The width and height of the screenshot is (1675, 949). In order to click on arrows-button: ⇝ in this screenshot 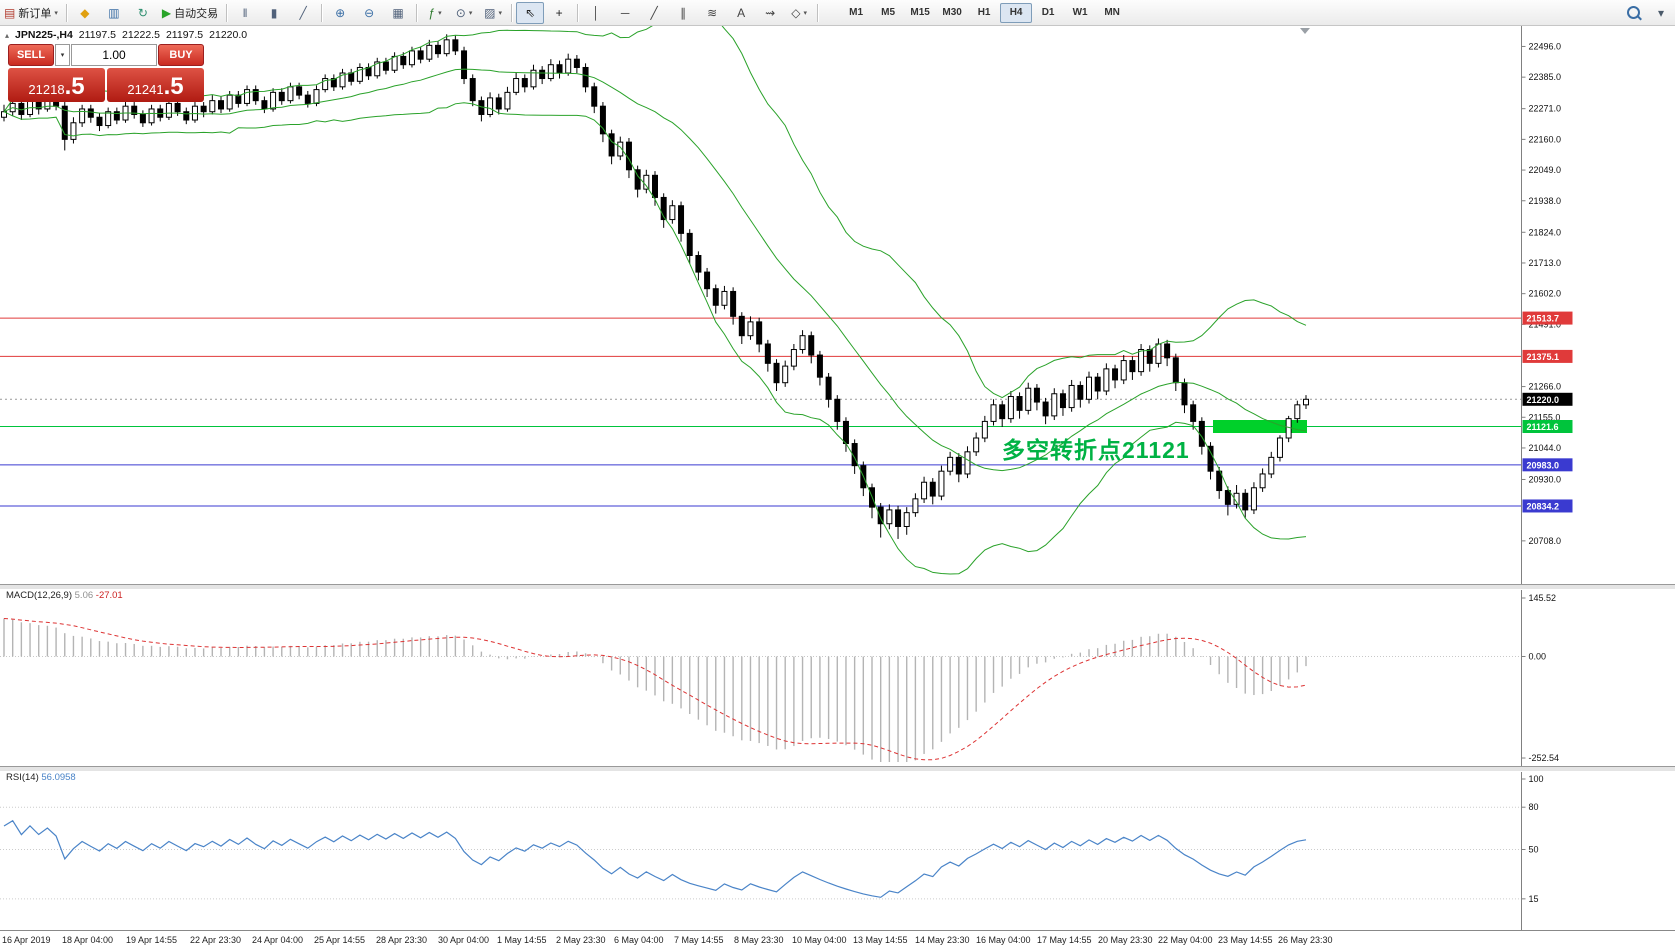, I will do `click(770, 13)`.